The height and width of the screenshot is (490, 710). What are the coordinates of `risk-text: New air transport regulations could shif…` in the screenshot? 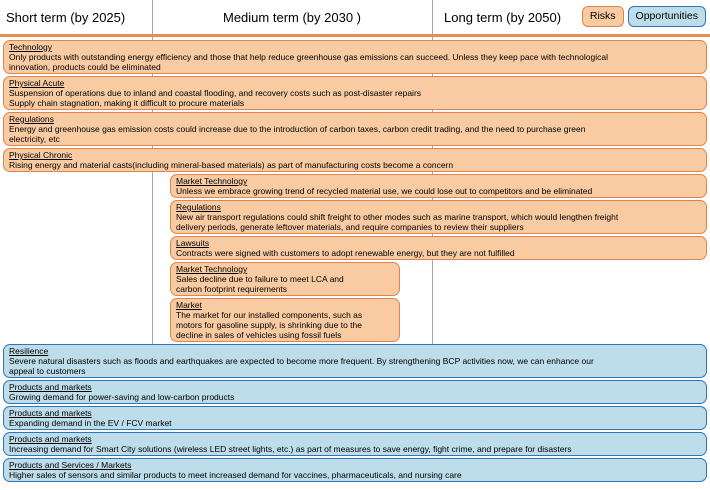 It's located at (397, 222).